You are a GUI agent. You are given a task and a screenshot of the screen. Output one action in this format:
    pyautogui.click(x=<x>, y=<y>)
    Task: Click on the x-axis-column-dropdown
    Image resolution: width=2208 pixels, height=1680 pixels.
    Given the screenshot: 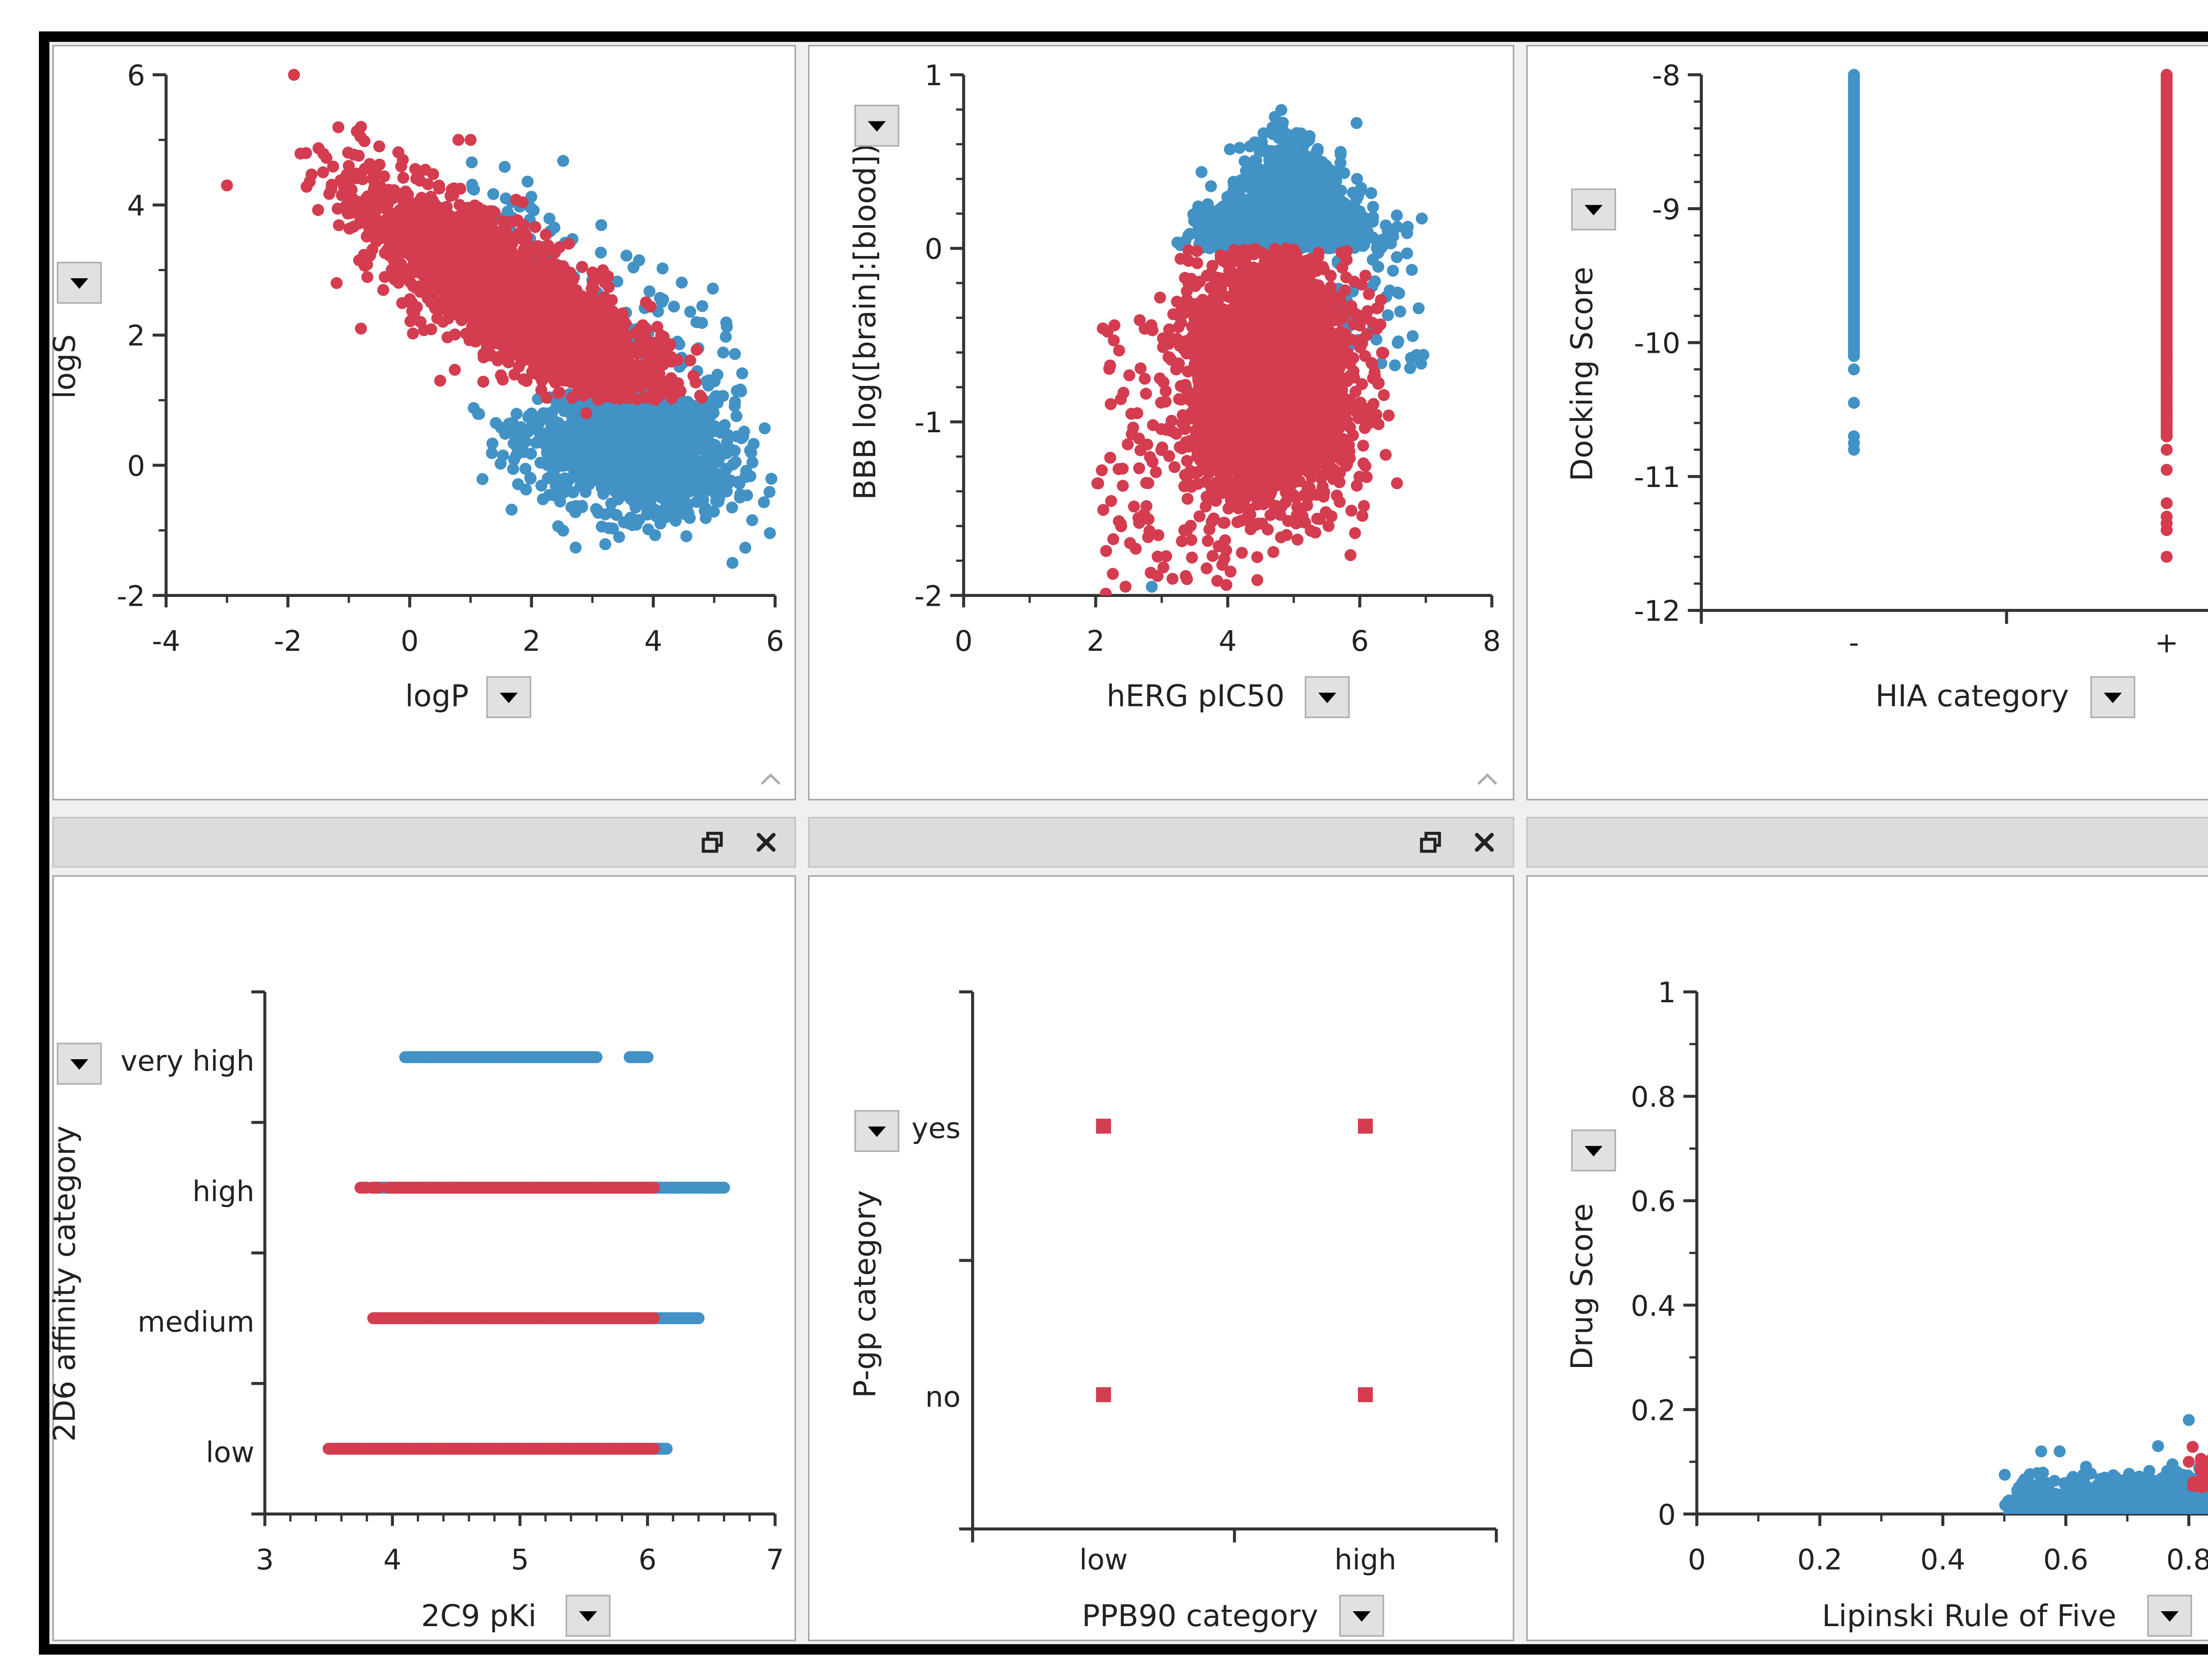 What is the action you would take?
    pyautogui.click(x=508, y=697)
    